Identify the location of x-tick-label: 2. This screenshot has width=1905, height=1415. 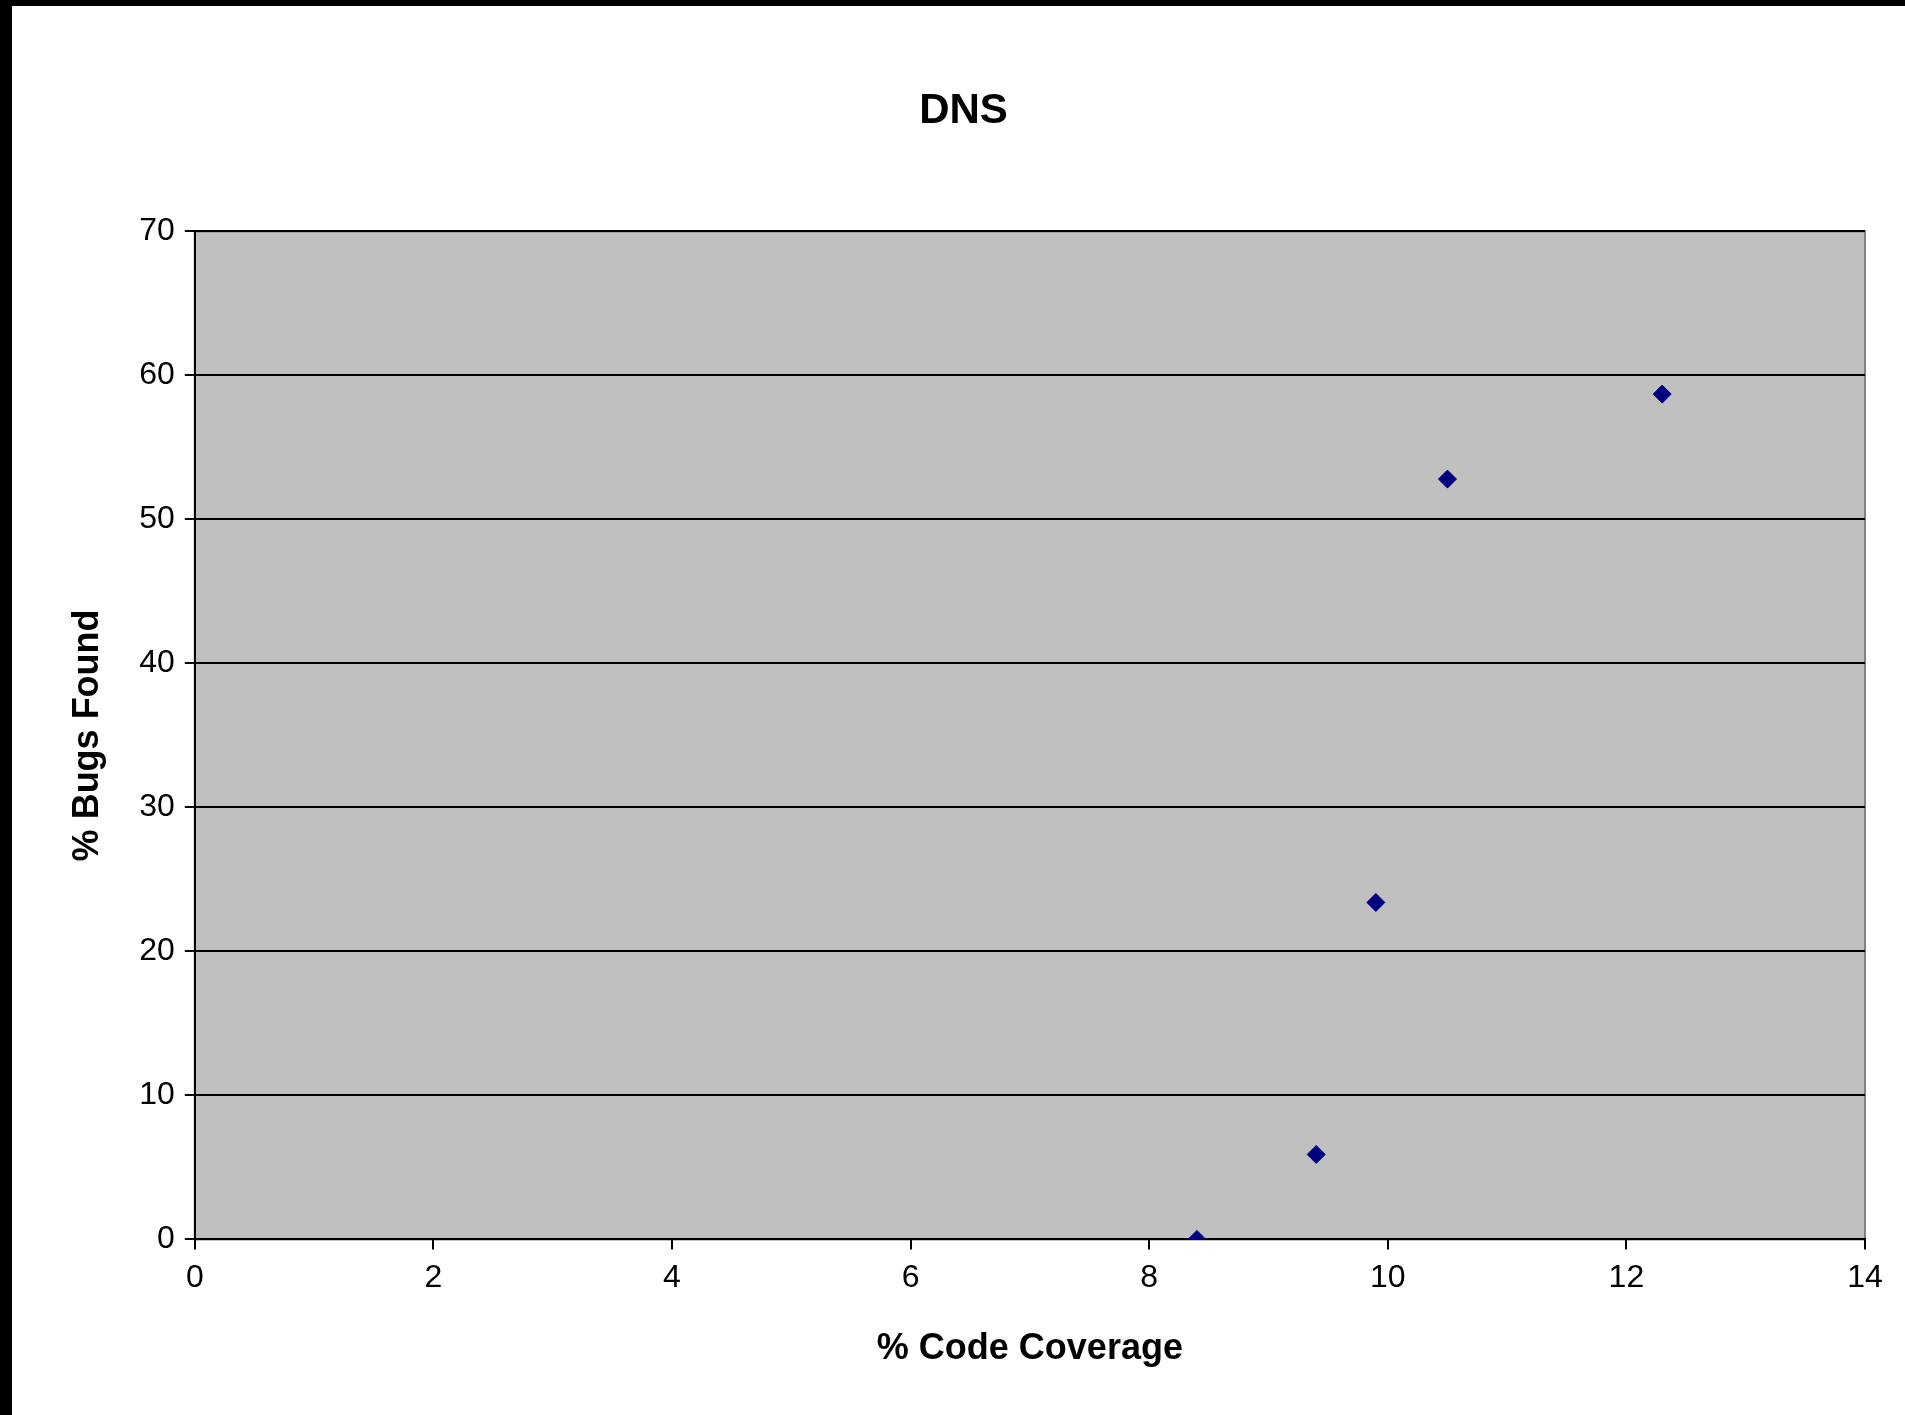
(433, 1276).